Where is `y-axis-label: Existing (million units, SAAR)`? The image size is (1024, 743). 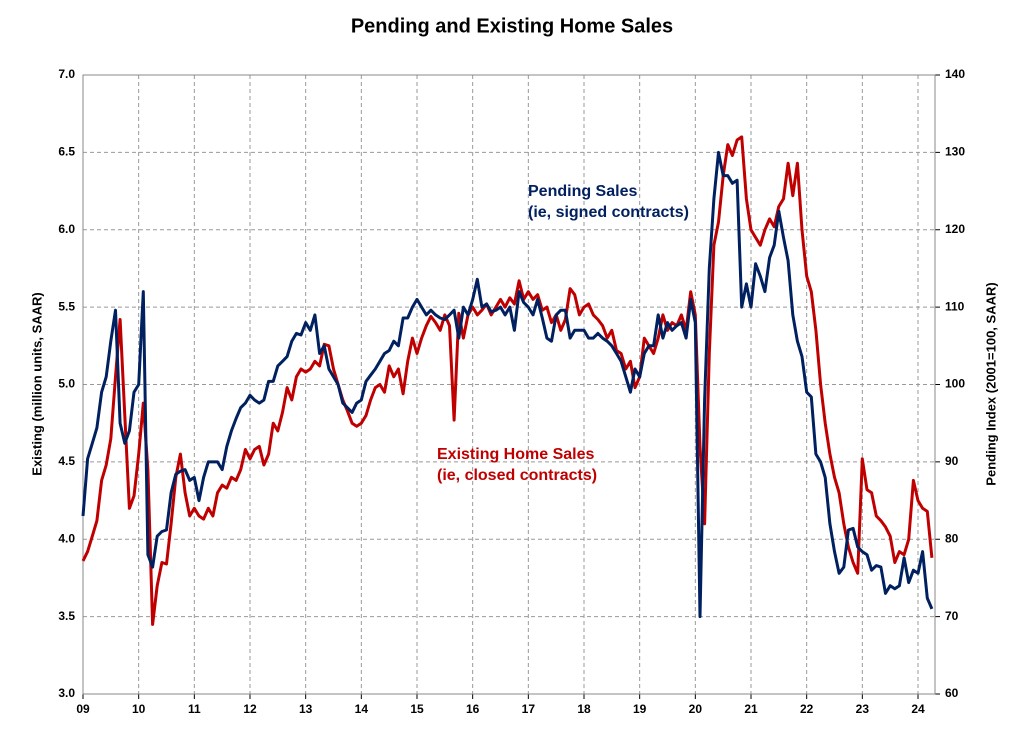 y-axis-label: Existing (million units, SAAR) is located at coordinates (36, 383).